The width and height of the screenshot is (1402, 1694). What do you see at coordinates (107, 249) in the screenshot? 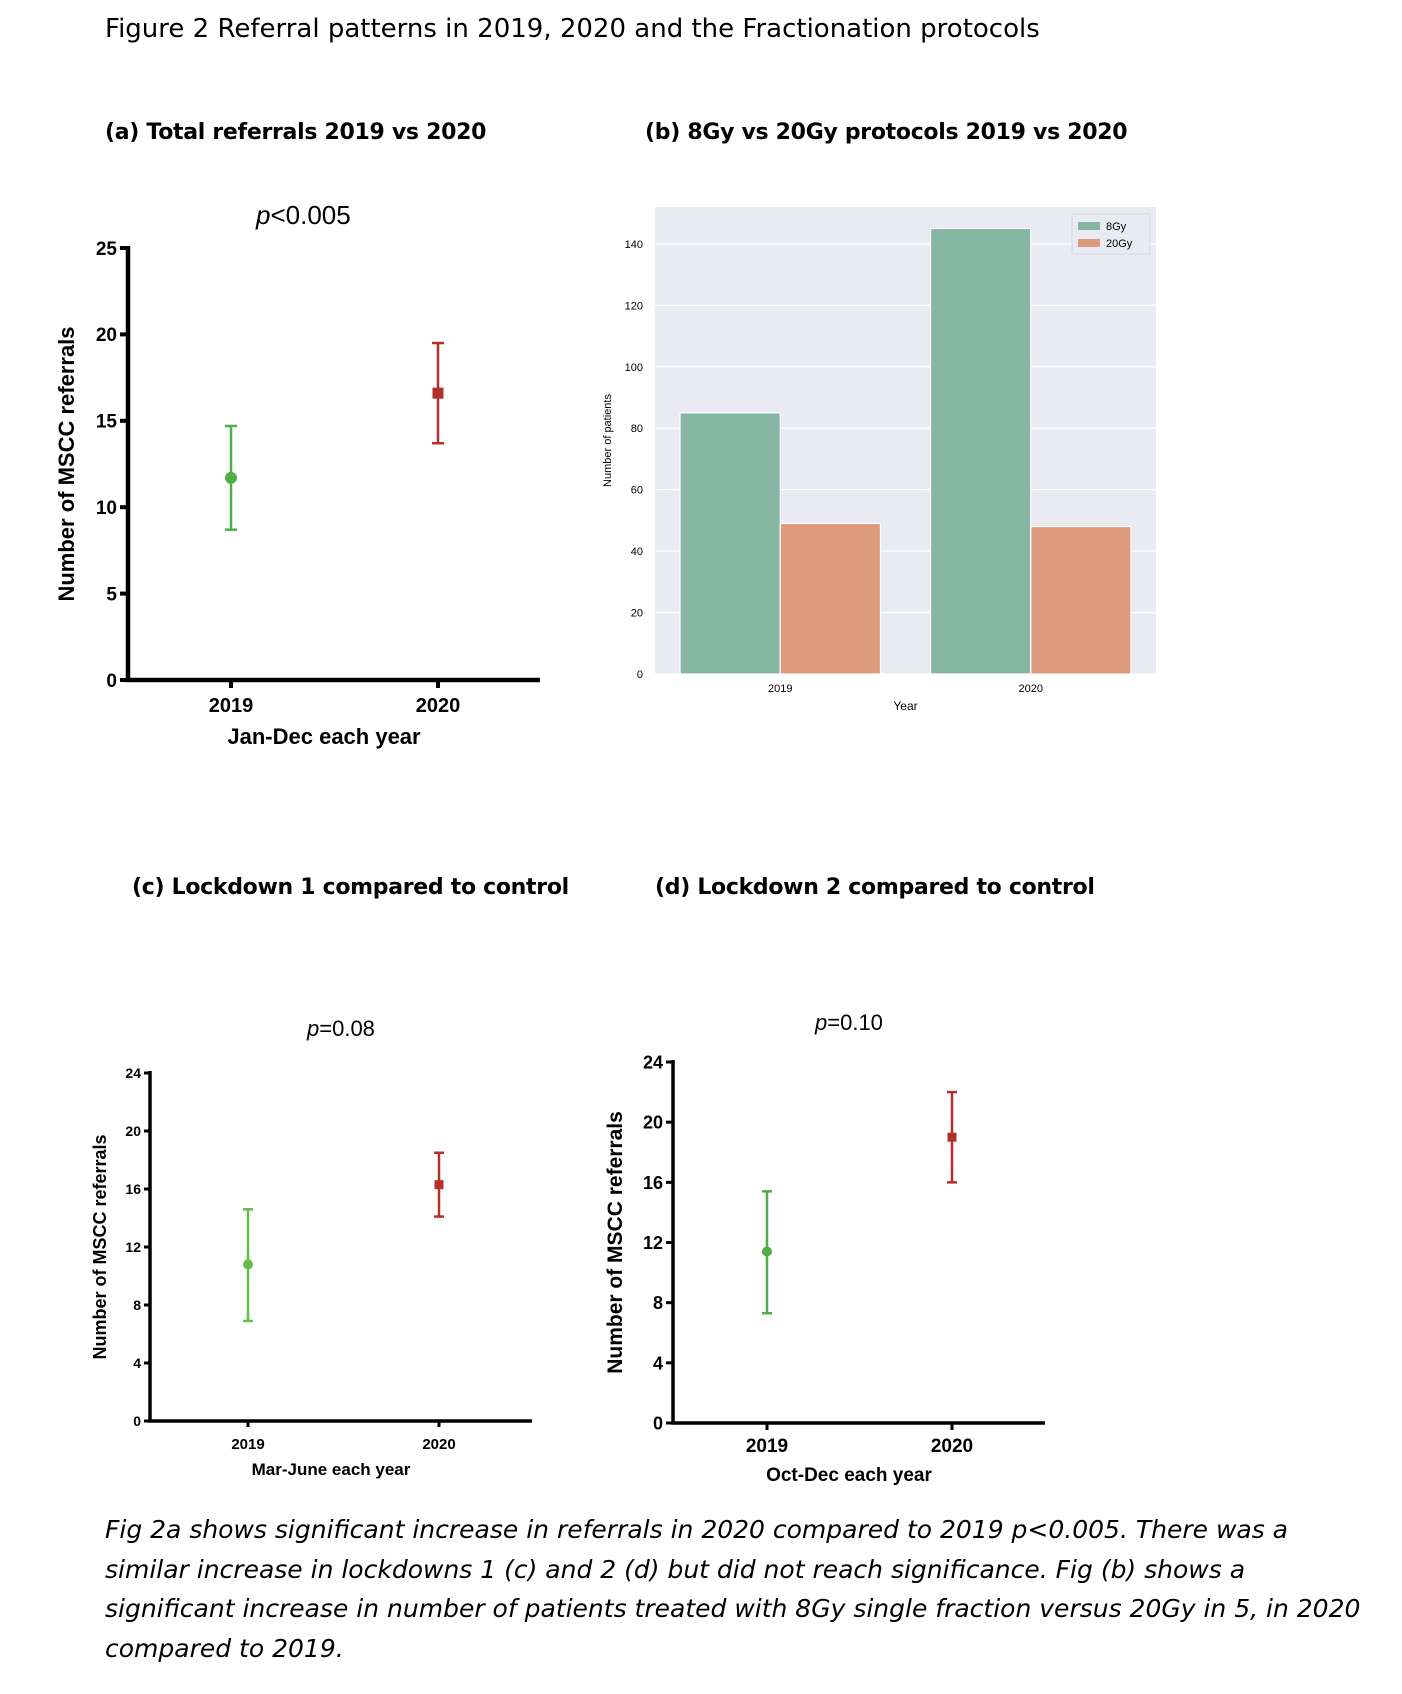
I see `chart-a-y-tick-label: 25` at bounding box center [107, 249].